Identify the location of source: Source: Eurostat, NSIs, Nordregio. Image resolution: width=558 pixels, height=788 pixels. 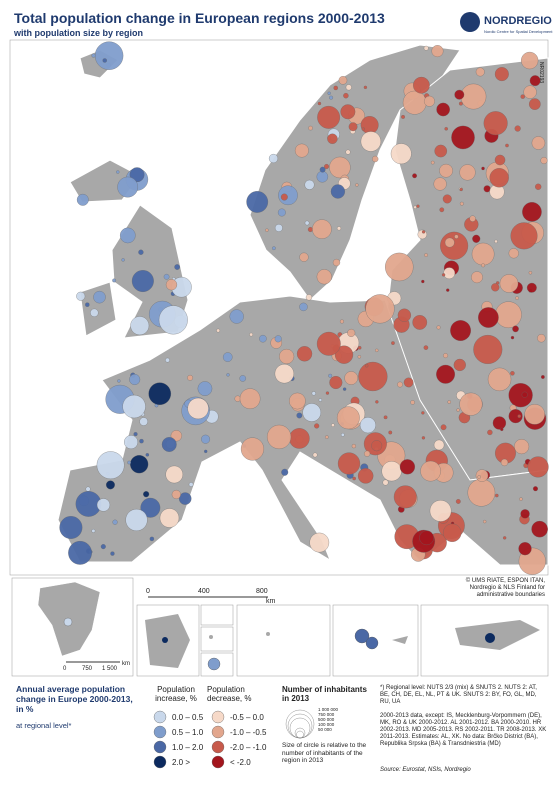
(425, 770).